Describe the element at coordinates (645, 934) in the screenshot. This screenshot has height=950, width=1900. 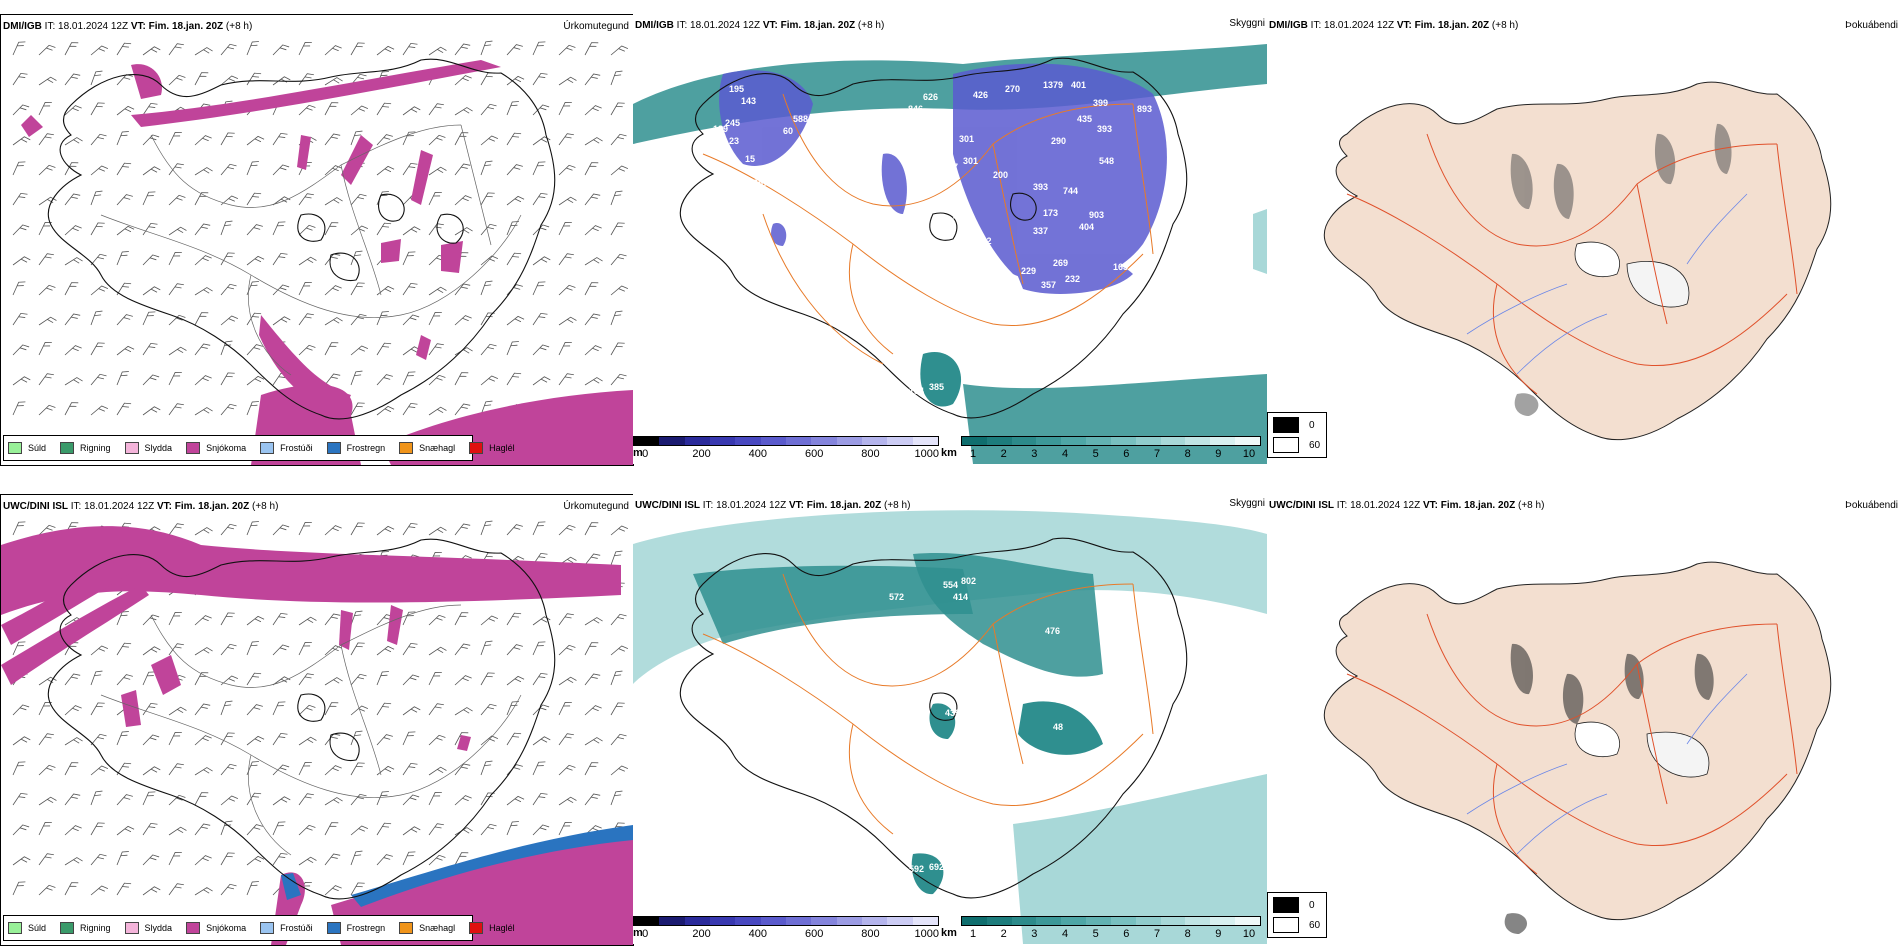
I see `colorbar-tick: 0` at that location.